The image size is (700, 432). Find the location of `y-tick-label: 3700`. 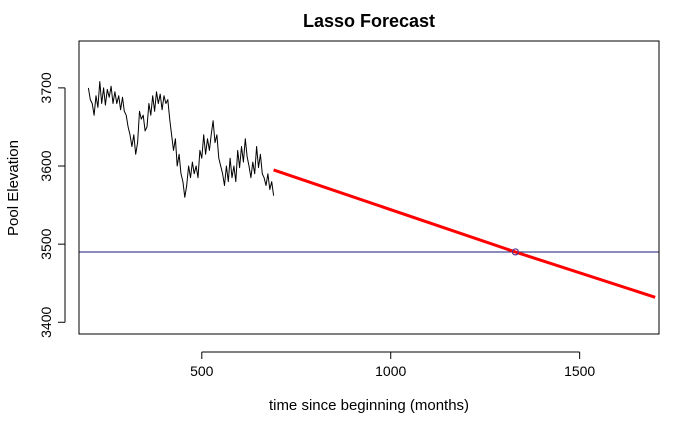

y-tick-label: 3700 is located at coordinates (46, 87).